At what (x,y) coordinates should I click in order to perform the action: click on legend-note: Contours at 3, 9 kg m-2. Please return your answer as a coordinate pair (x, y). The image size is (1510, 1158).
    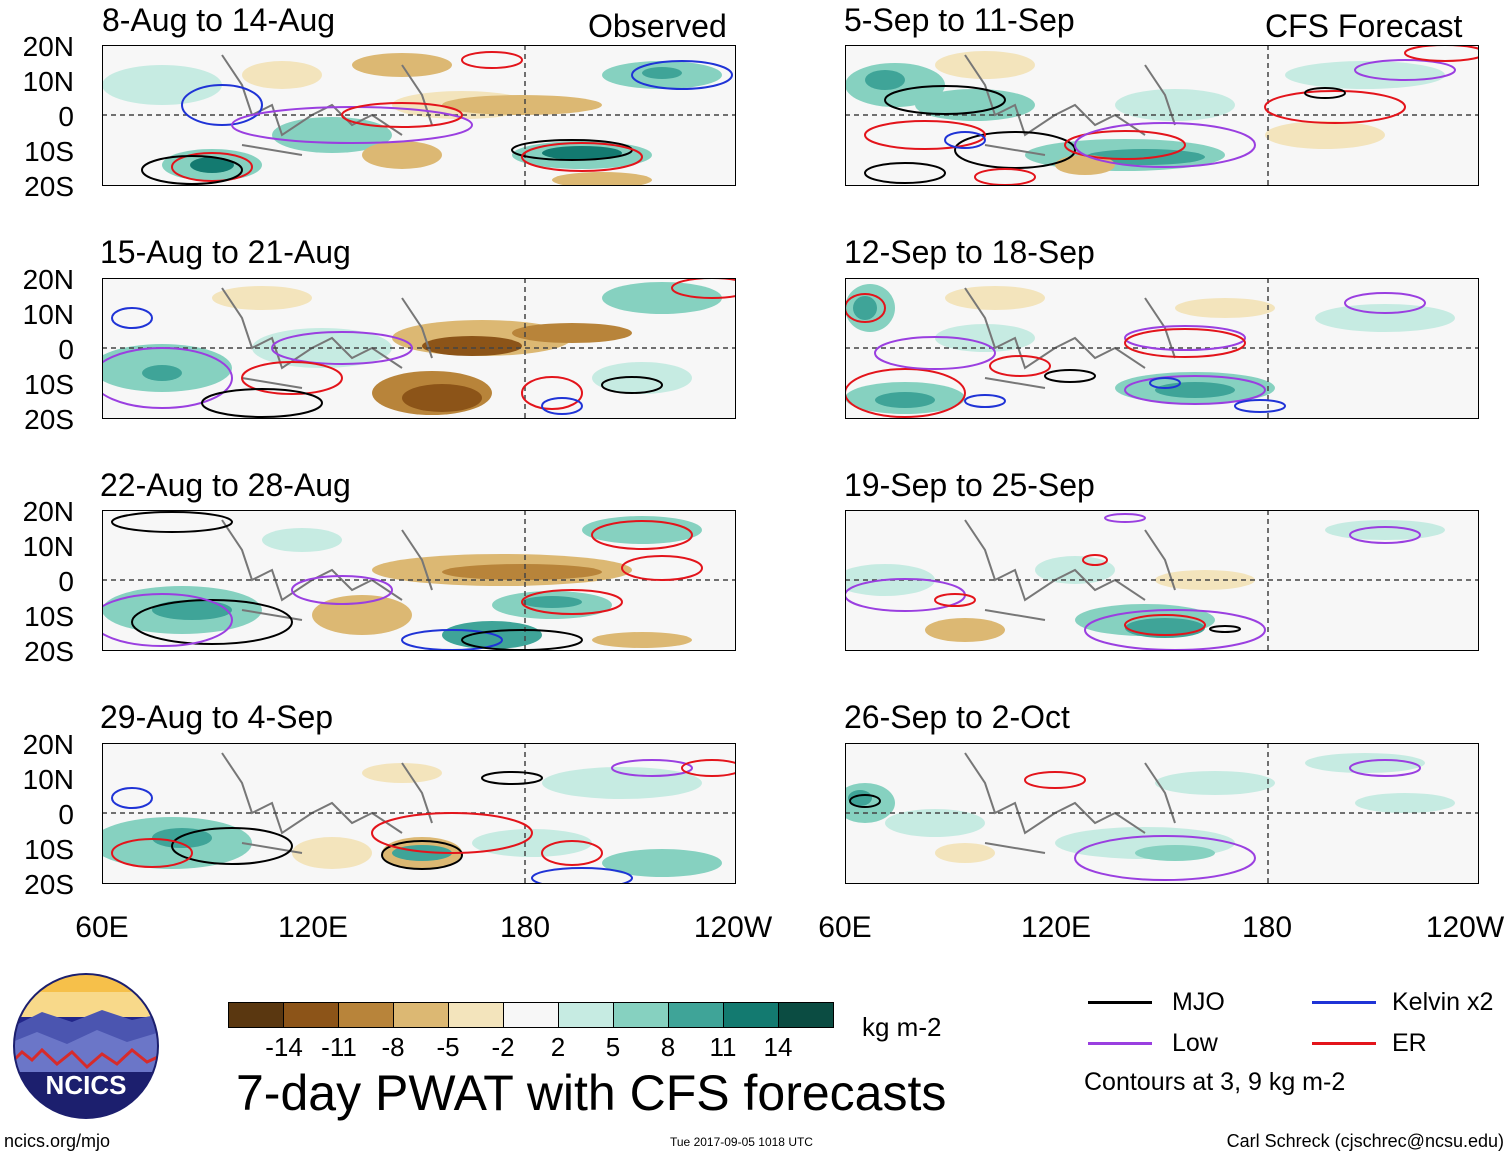
    Looking at the image, I should click on (1215, 1082).